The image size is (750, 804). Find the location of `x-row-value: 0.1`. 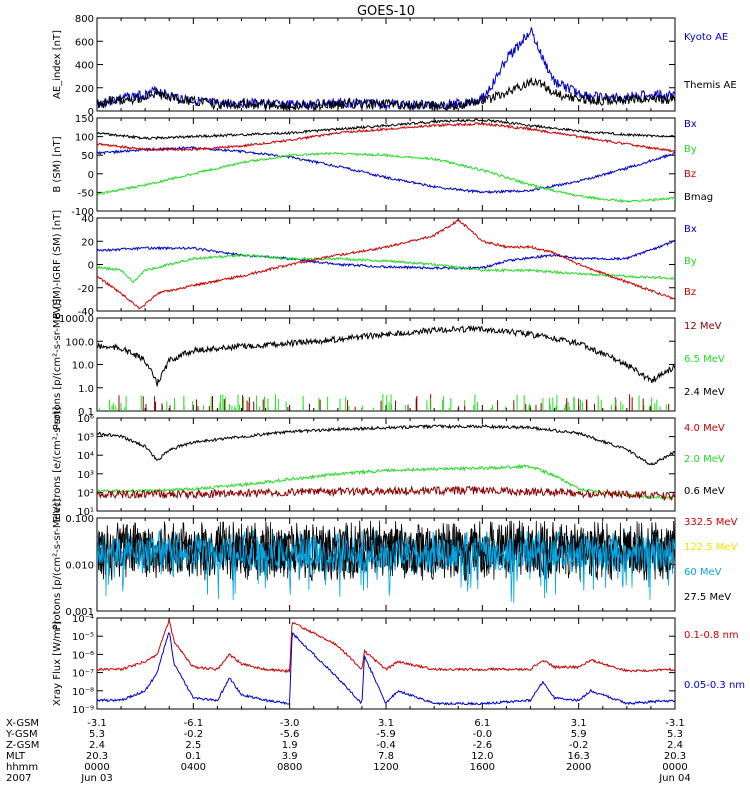

x-row-value: 0.1 is located at coordinates (193, 756).